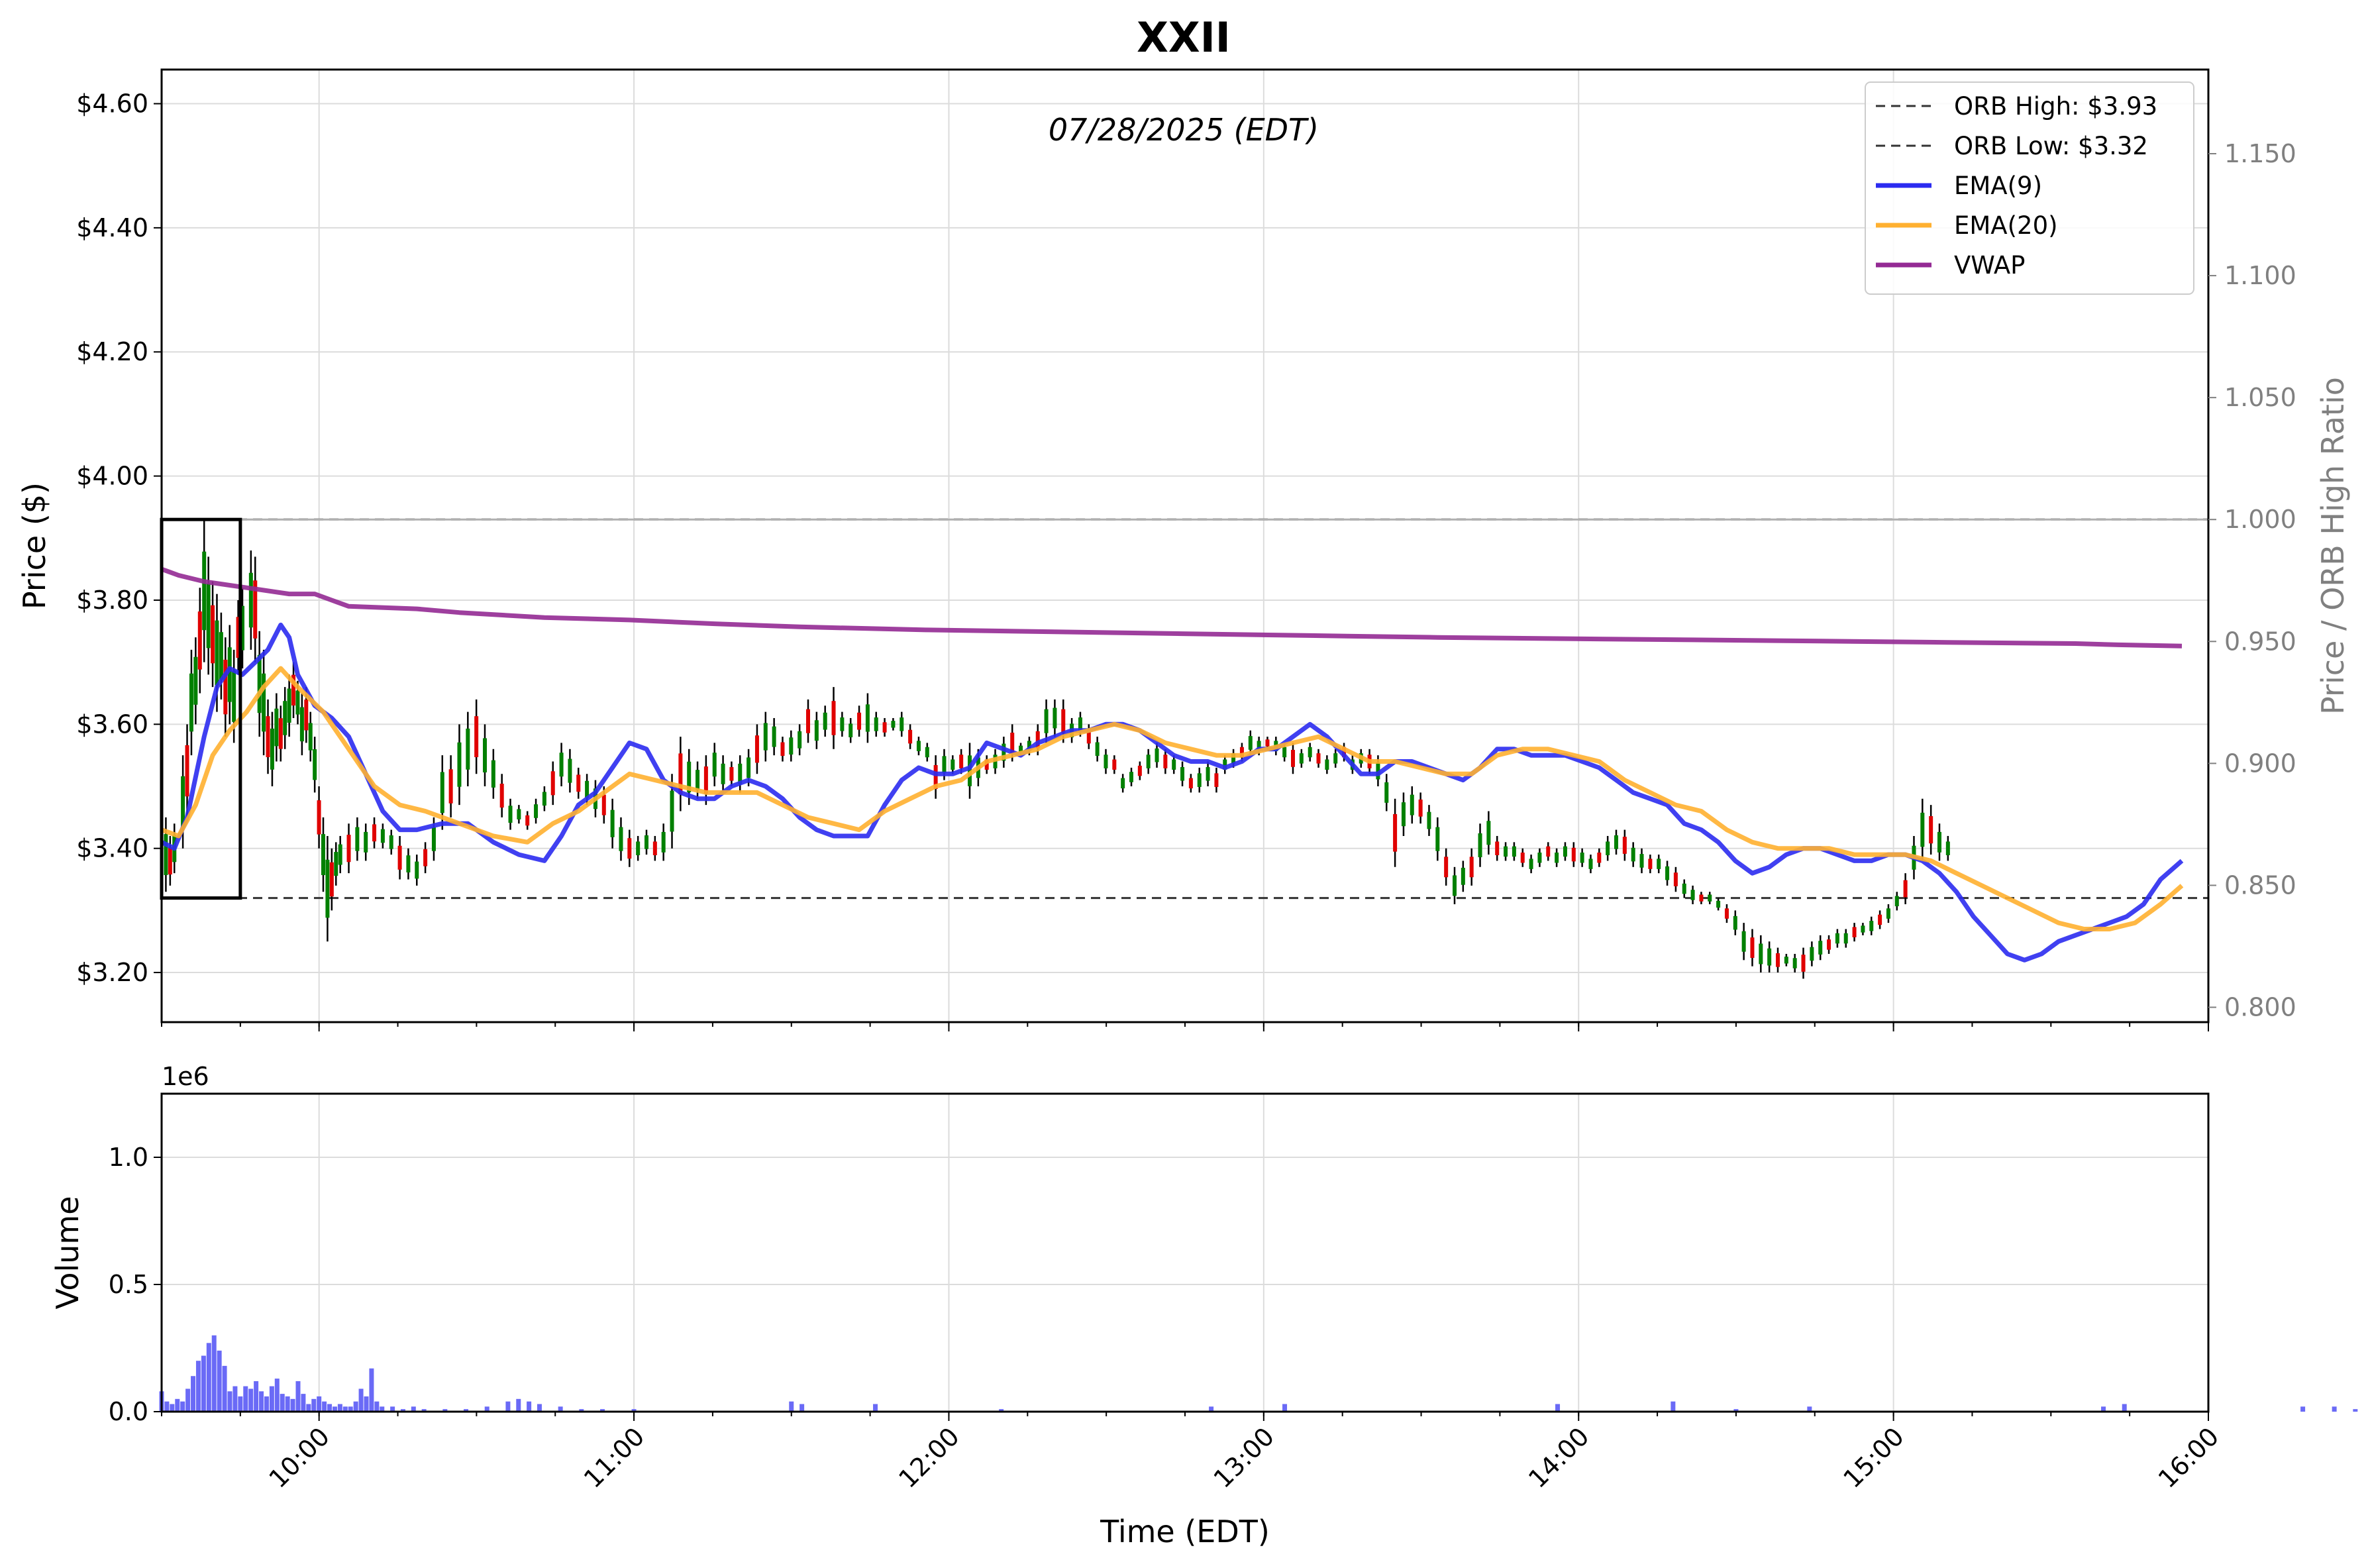 This screenshot has width=2368, height=1568. Describe the element at coordinates (112, 104) in the screenshot. I see `price-tick-label: $4.60` at that location.